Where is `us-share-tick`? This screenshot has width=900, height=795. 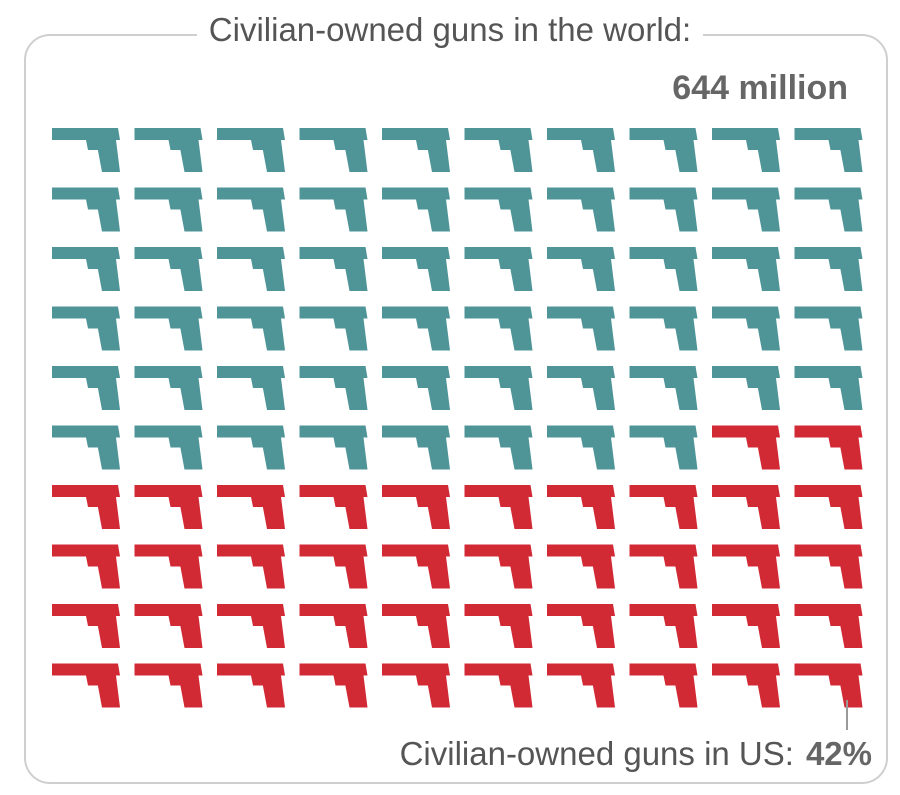 us-share-tick is located at coordinates (847, 715).